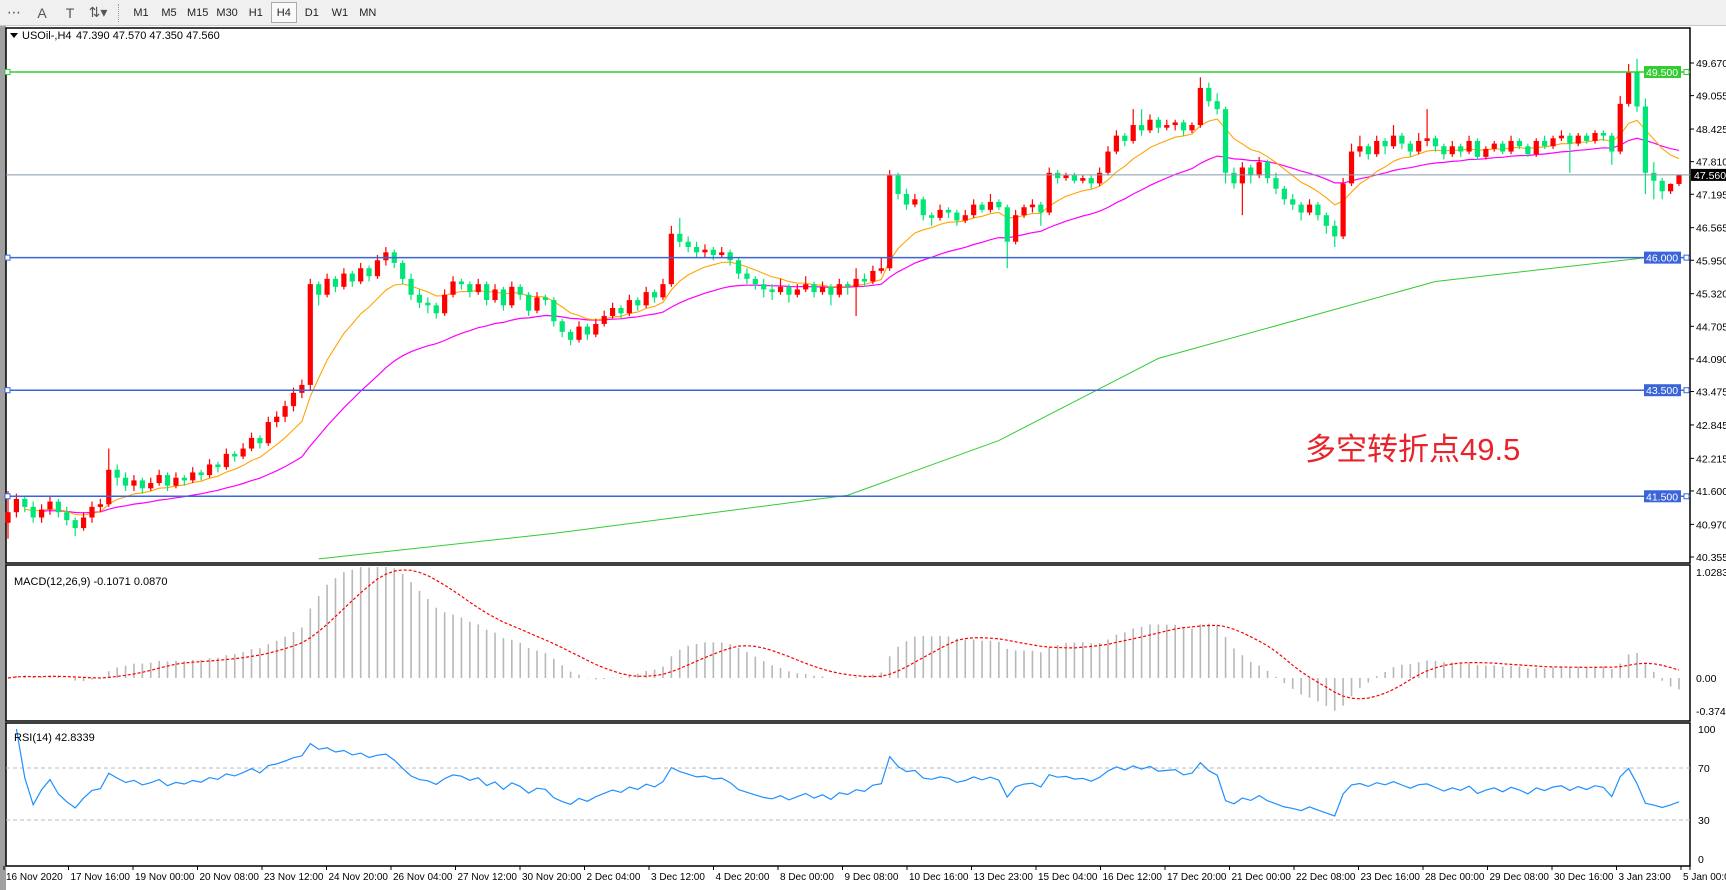 The image size is (1726, 890). What do you see at coordinates (227, 12) in the screenshot?
I see `timeframe-m30: M30` at bounding box center [227, 12].